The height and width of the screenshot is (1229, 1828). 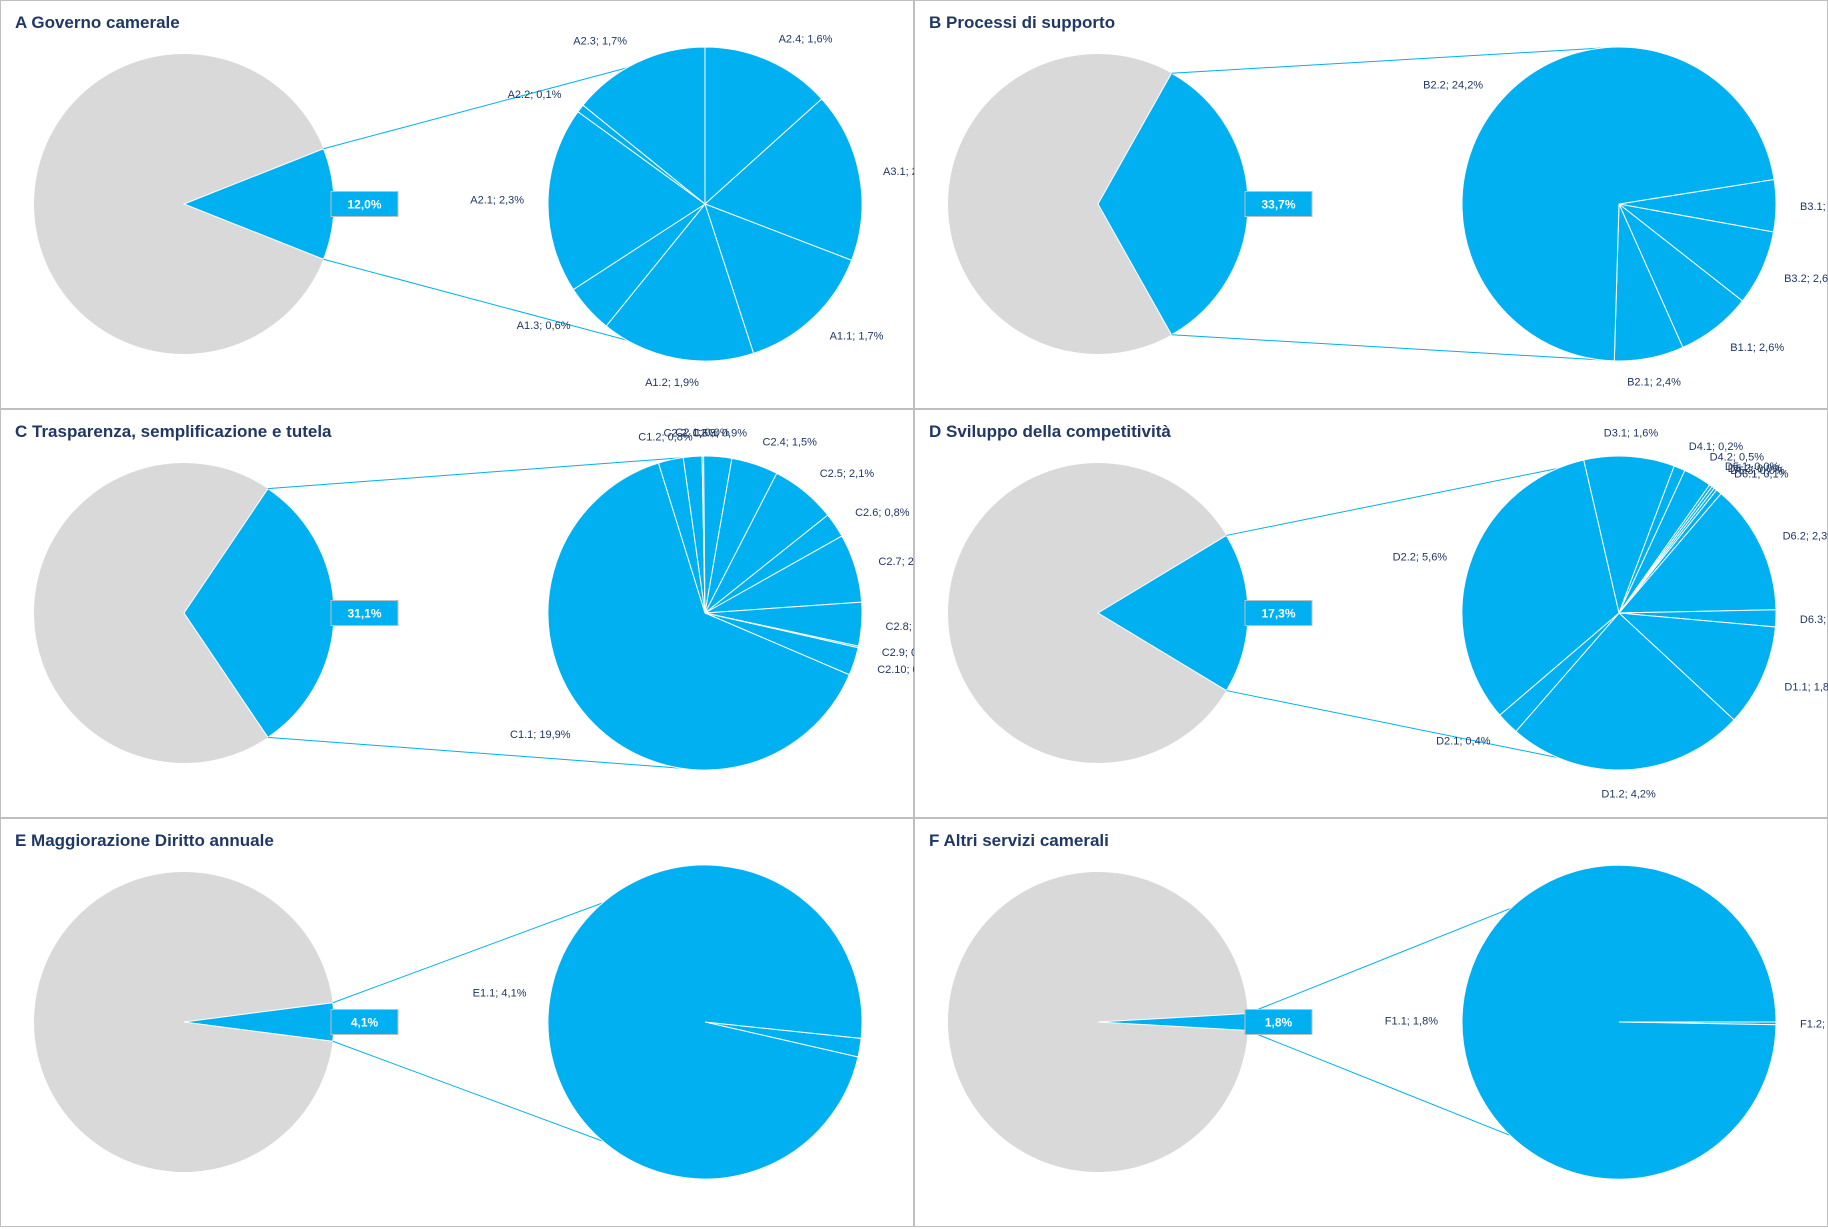 I want to click on slice-data-label: A1.2; 1,9%, so click(x=672, y=383).